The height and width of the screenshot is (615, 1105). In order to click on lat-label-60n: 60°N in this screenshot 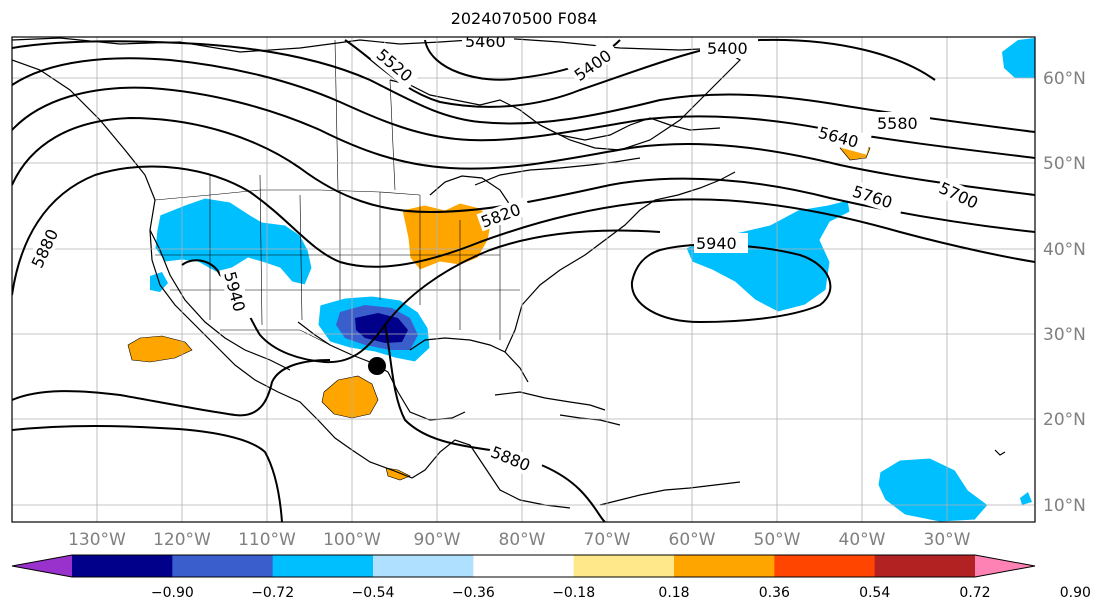, I will do `click(1064, 79)`.